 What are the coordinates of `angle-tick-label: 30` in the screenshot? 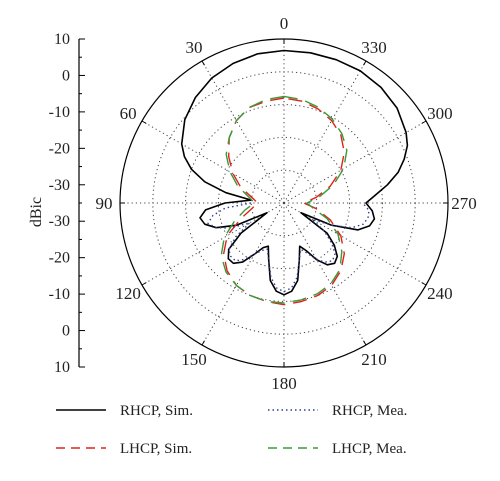 It's located at (194, 47).